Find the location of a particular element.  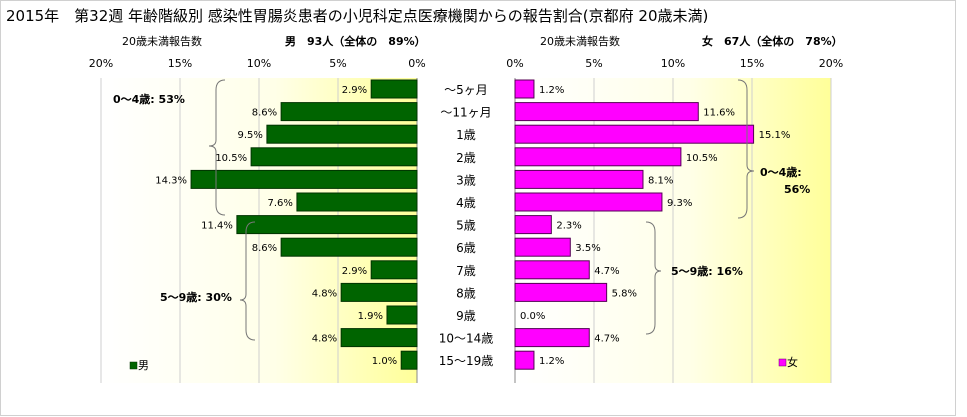

category-label: 5歳 is located at coordinates (466, 226).